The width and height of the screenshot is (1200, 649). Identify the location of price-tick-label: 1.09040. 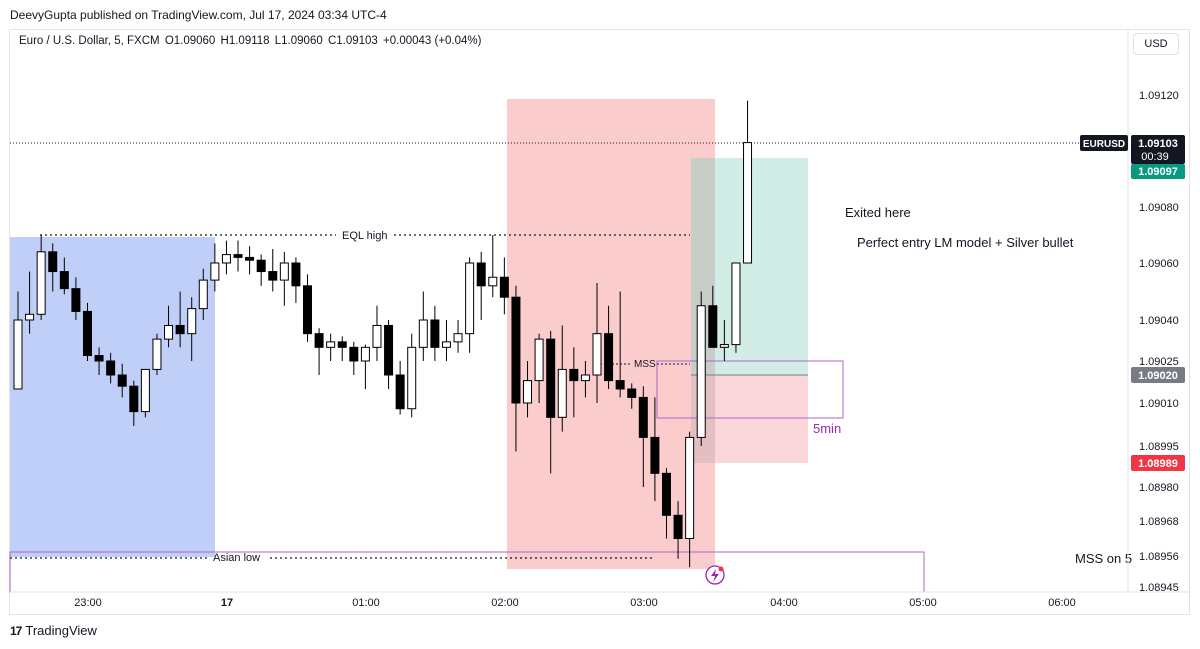
(1159, 321).